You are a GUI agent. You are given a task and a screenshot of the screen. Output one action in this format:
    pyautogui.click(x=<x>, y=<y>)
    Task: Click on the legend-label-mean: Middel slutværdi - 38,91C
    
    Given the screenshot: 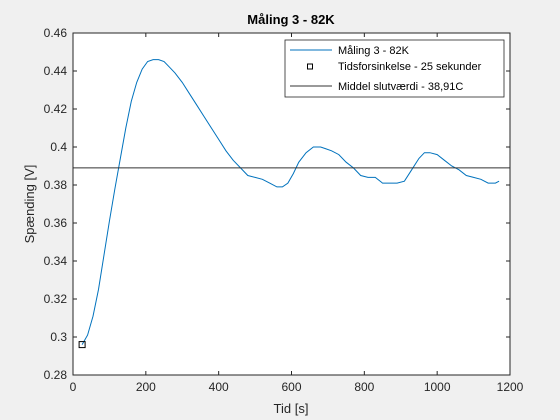 What is the action you would take?
    pyautogui.click(x=400, y=87)
    